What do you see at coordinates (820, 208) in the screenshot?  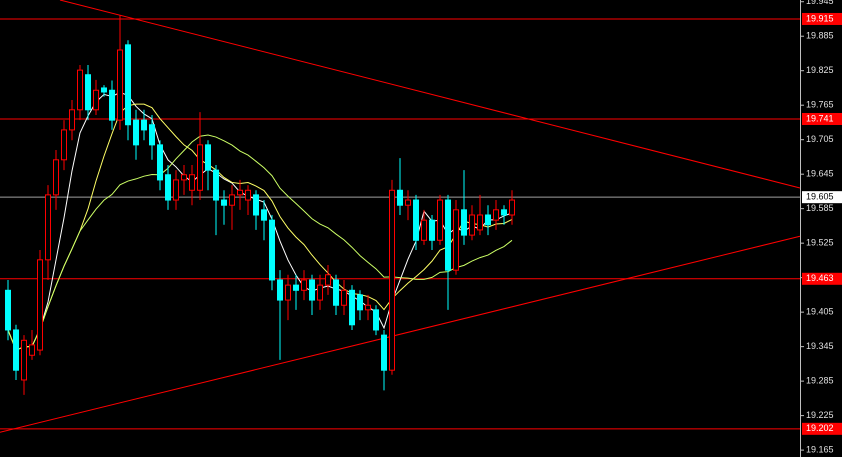 I see `y-tick-label: 19.585` at bounding box center [820, 208].